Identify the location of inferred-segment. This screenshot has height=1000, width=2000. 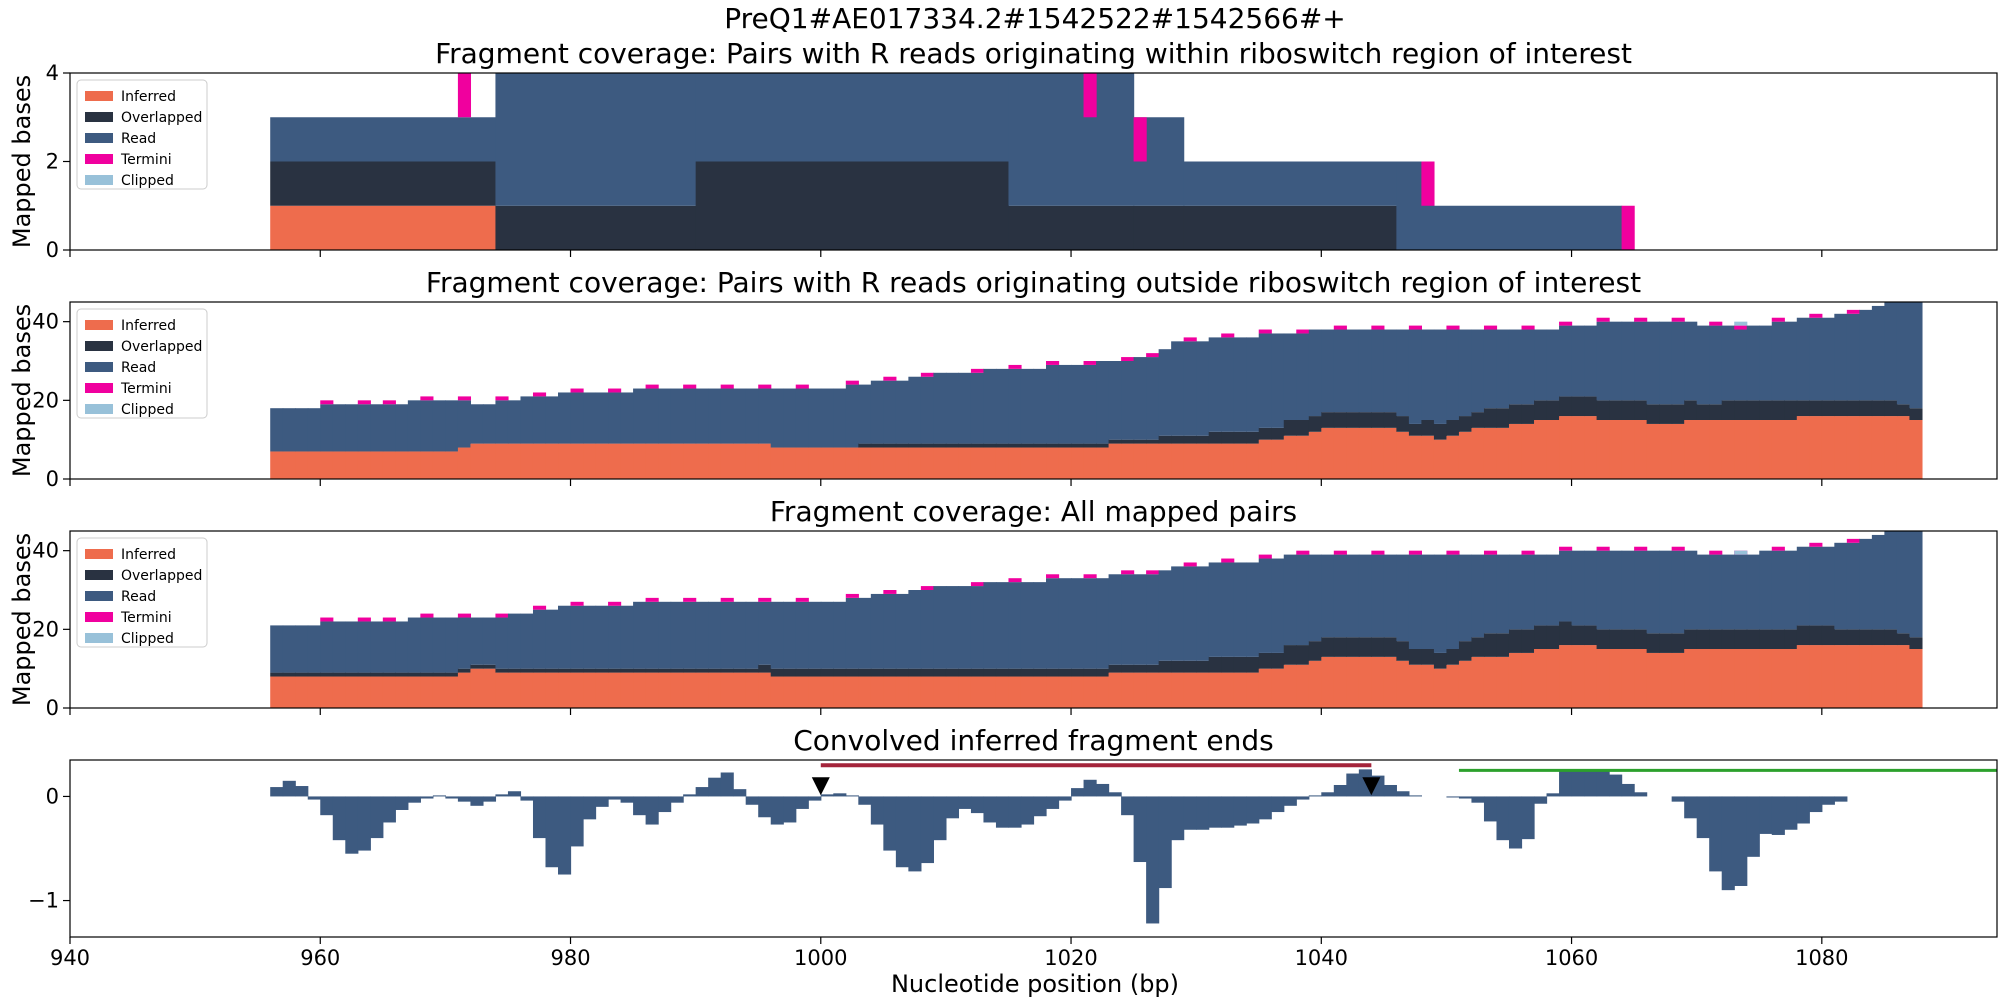
(383, 227).